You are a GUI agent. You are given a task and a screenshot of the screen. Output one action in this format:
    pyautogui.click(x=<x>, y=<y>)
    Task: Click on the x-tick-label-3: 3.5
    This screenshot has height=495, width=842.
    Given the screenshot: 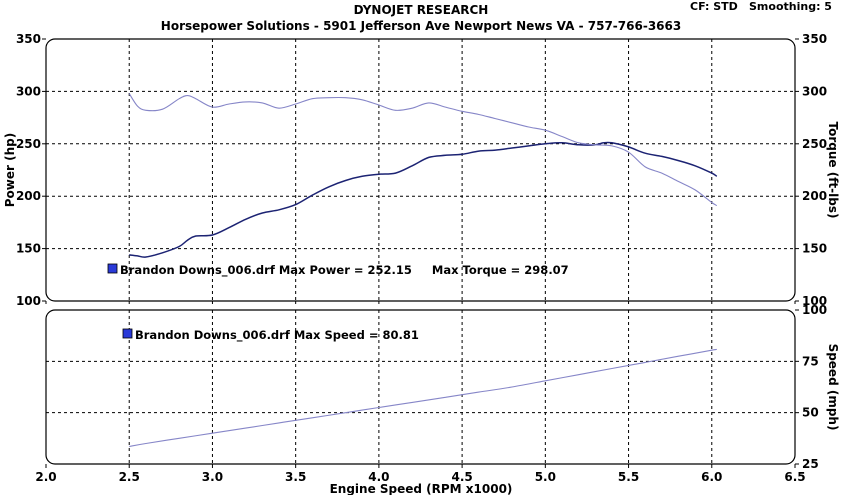 What is the action you would take?
    pyautogui.click(x=295, y=477)
    